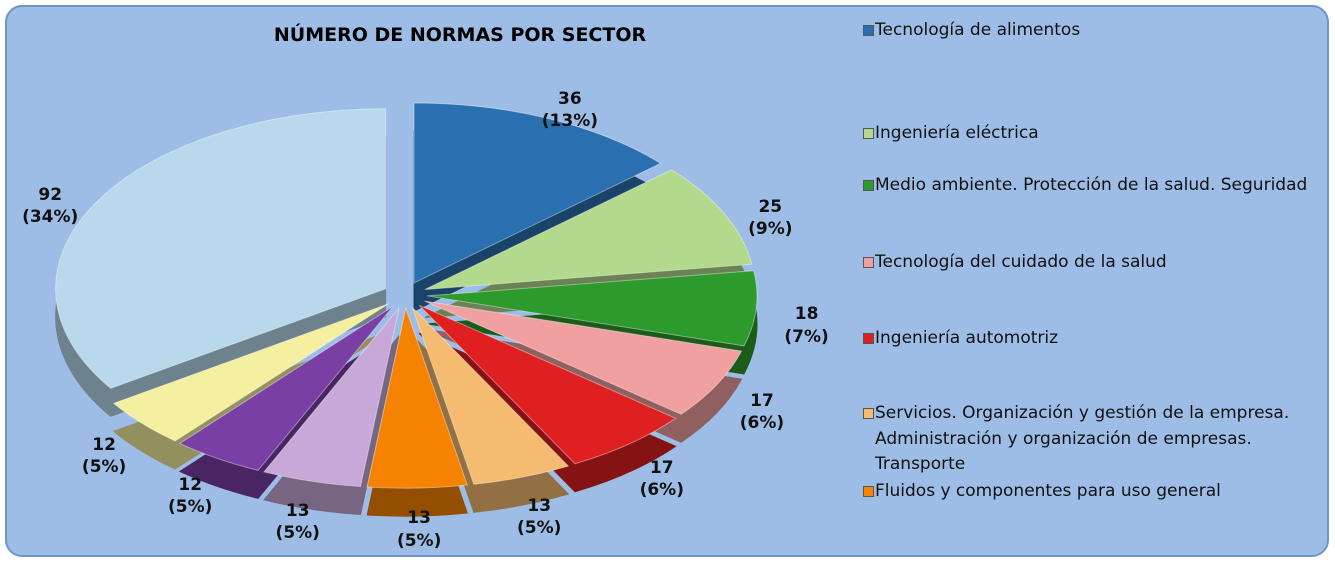  I want to click on legend-entry: Tecnología de alimentos, so click(1089, 31).